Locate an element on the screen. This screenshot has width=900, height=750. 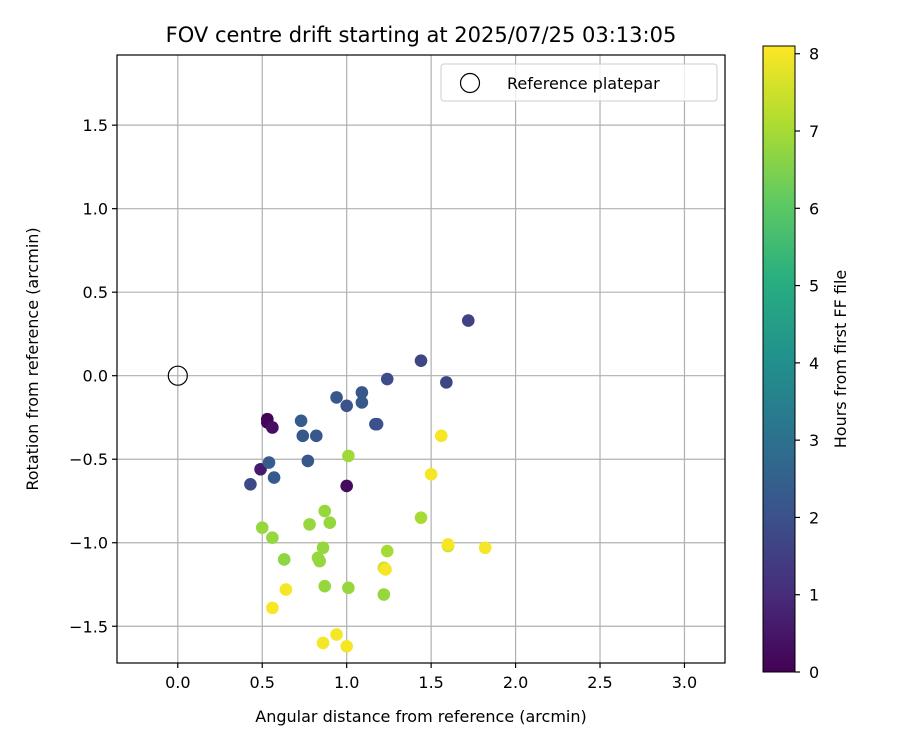
reference-marker-layer is located at coordinates (177, 375).